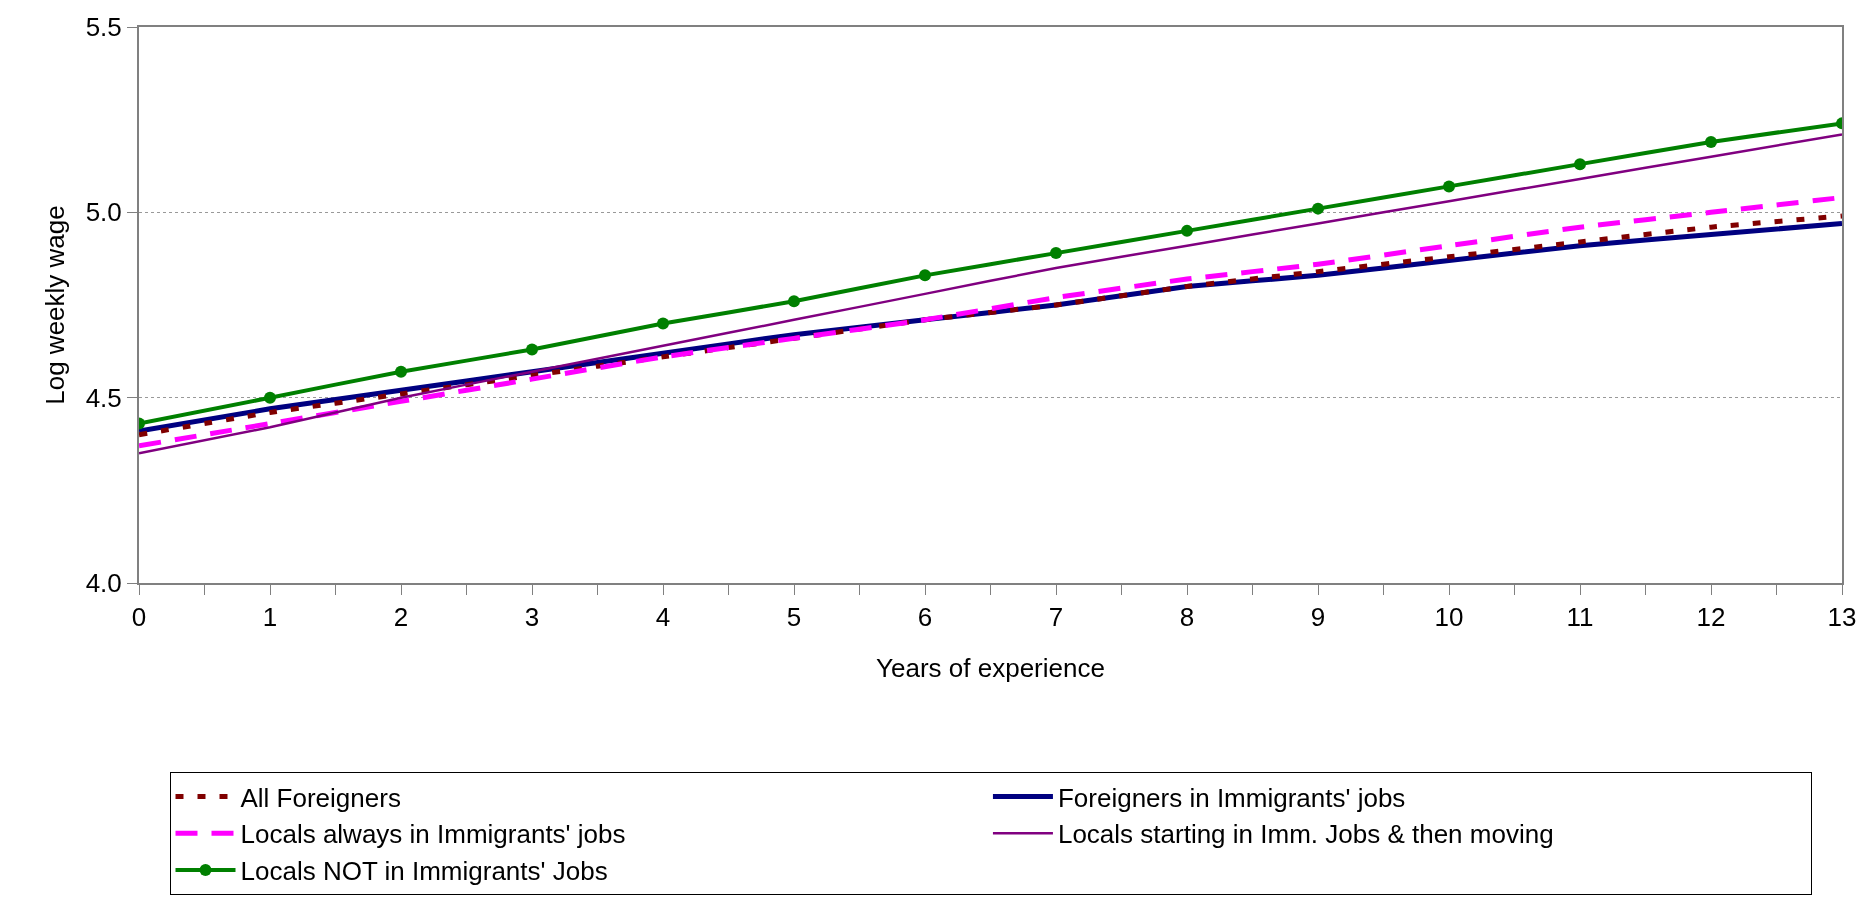 Image resolution: width=1868 pixels, height=907 pixels. I want to click on x-axis-title: Years of experience, so click(990, 668).